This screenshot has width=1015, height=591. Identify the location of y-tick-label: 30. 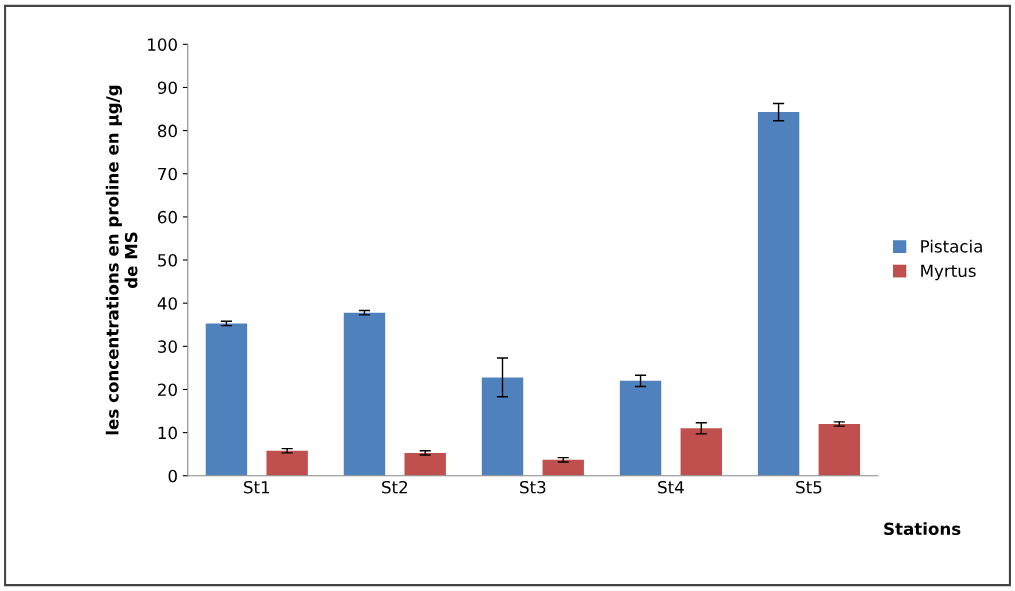
(167, 346).